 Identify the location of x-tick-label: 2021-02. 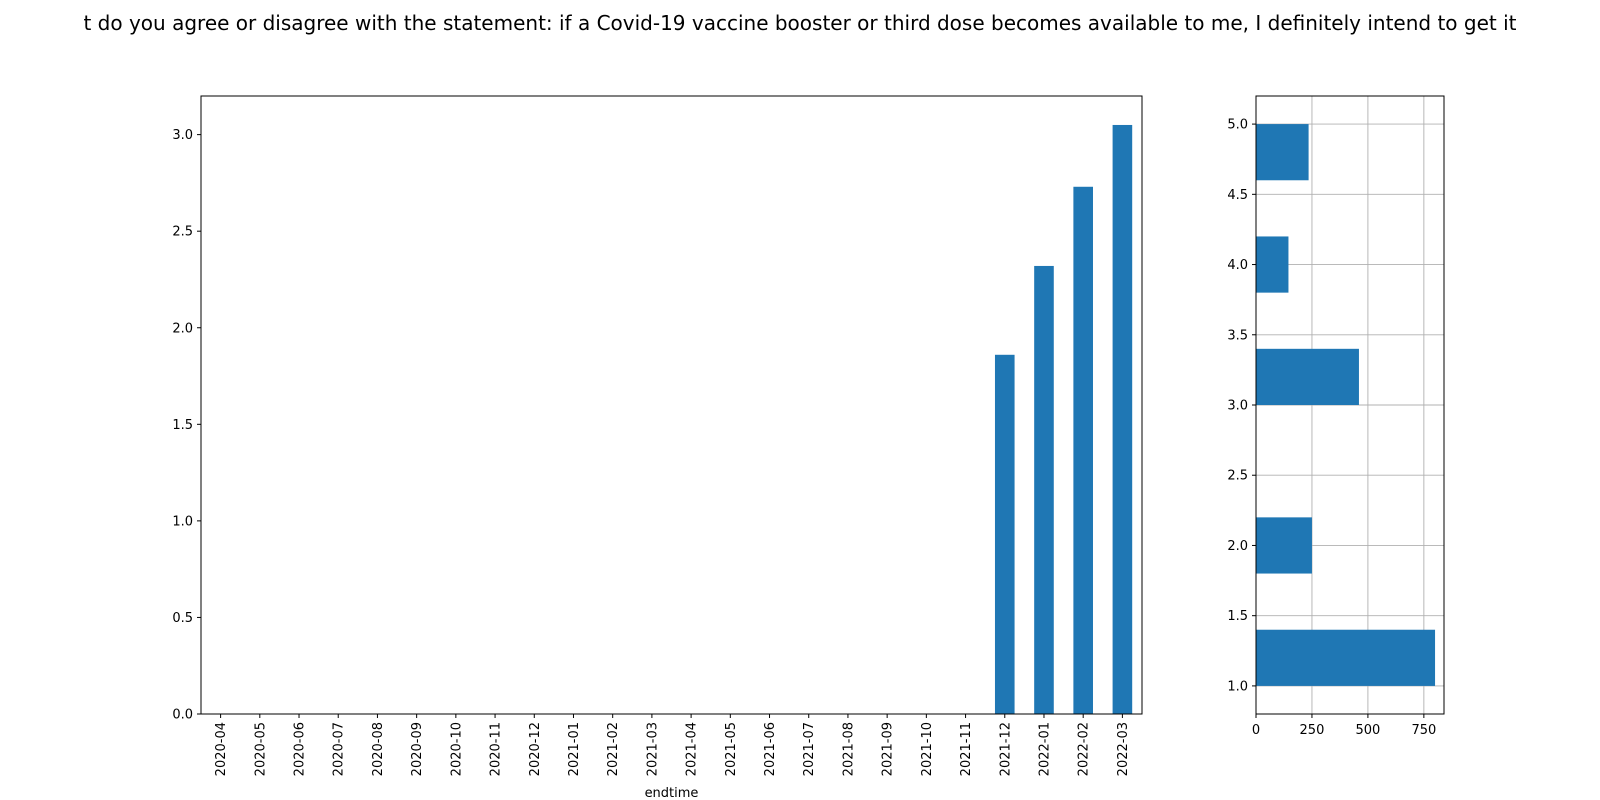
(613, 749).